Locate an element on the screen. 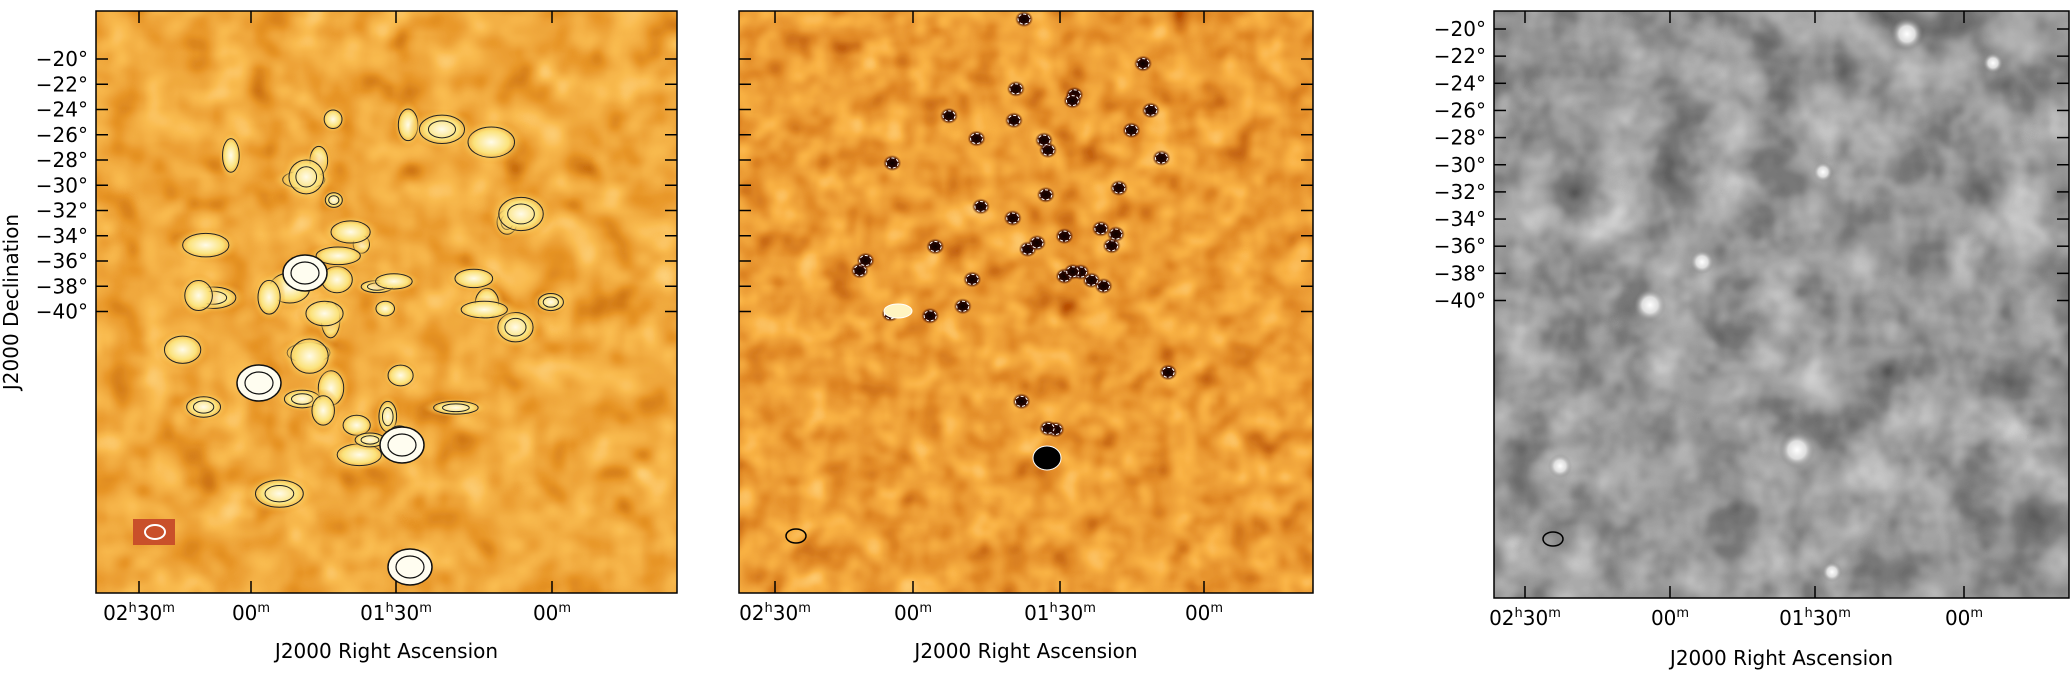 This screenshot has width=2070, height=678. dec-tick-label: −20° is located at coordinates (1460, 29).